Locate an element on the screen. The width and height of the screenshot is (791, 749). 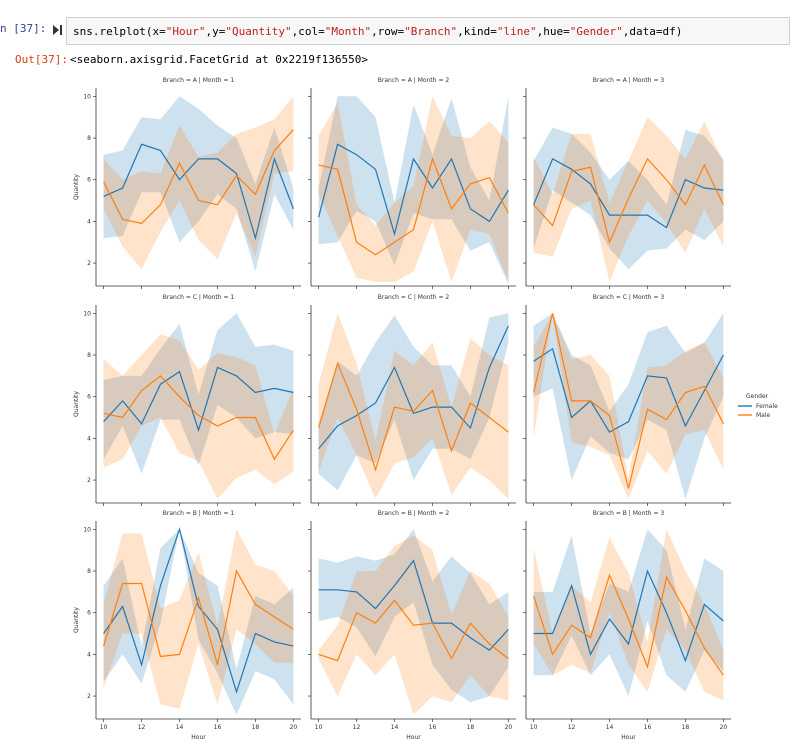
facet-title: Branch = C | Month = 1 is located at coordinates (199, 297).